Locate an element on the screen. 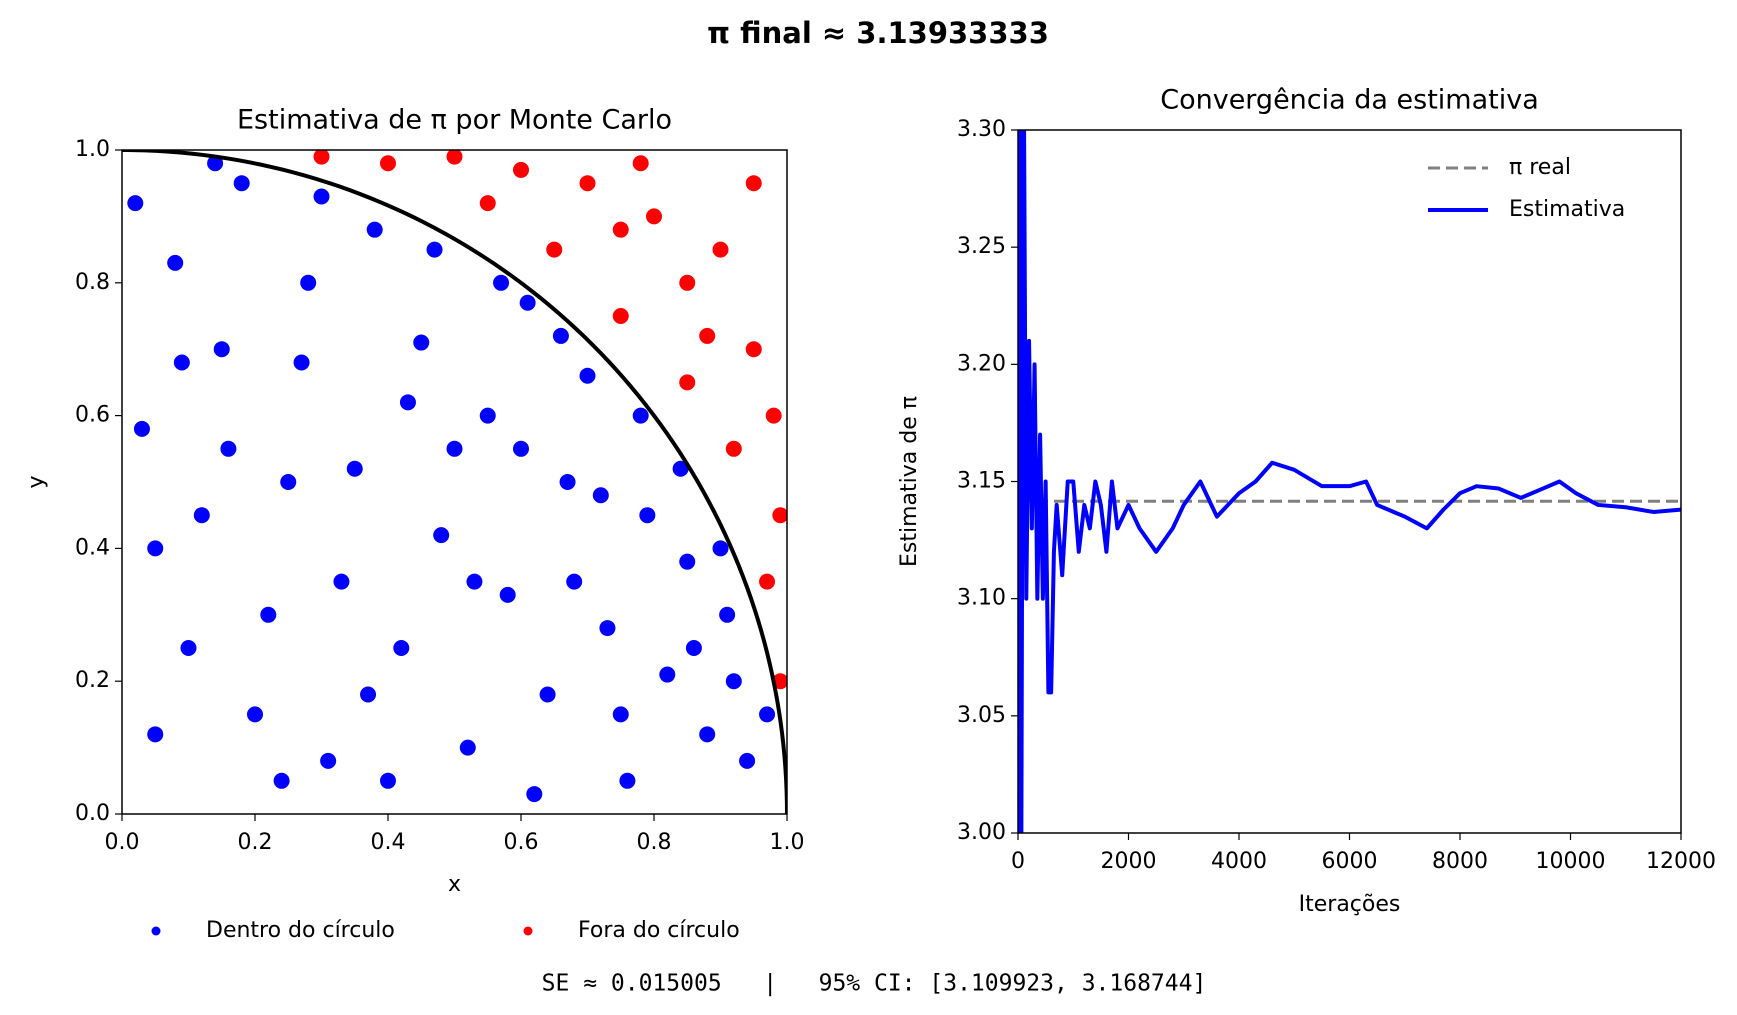 This screenshot has width=1737, height=1015. y-tick-label: 0.6 is located at coordinates (92, 415).